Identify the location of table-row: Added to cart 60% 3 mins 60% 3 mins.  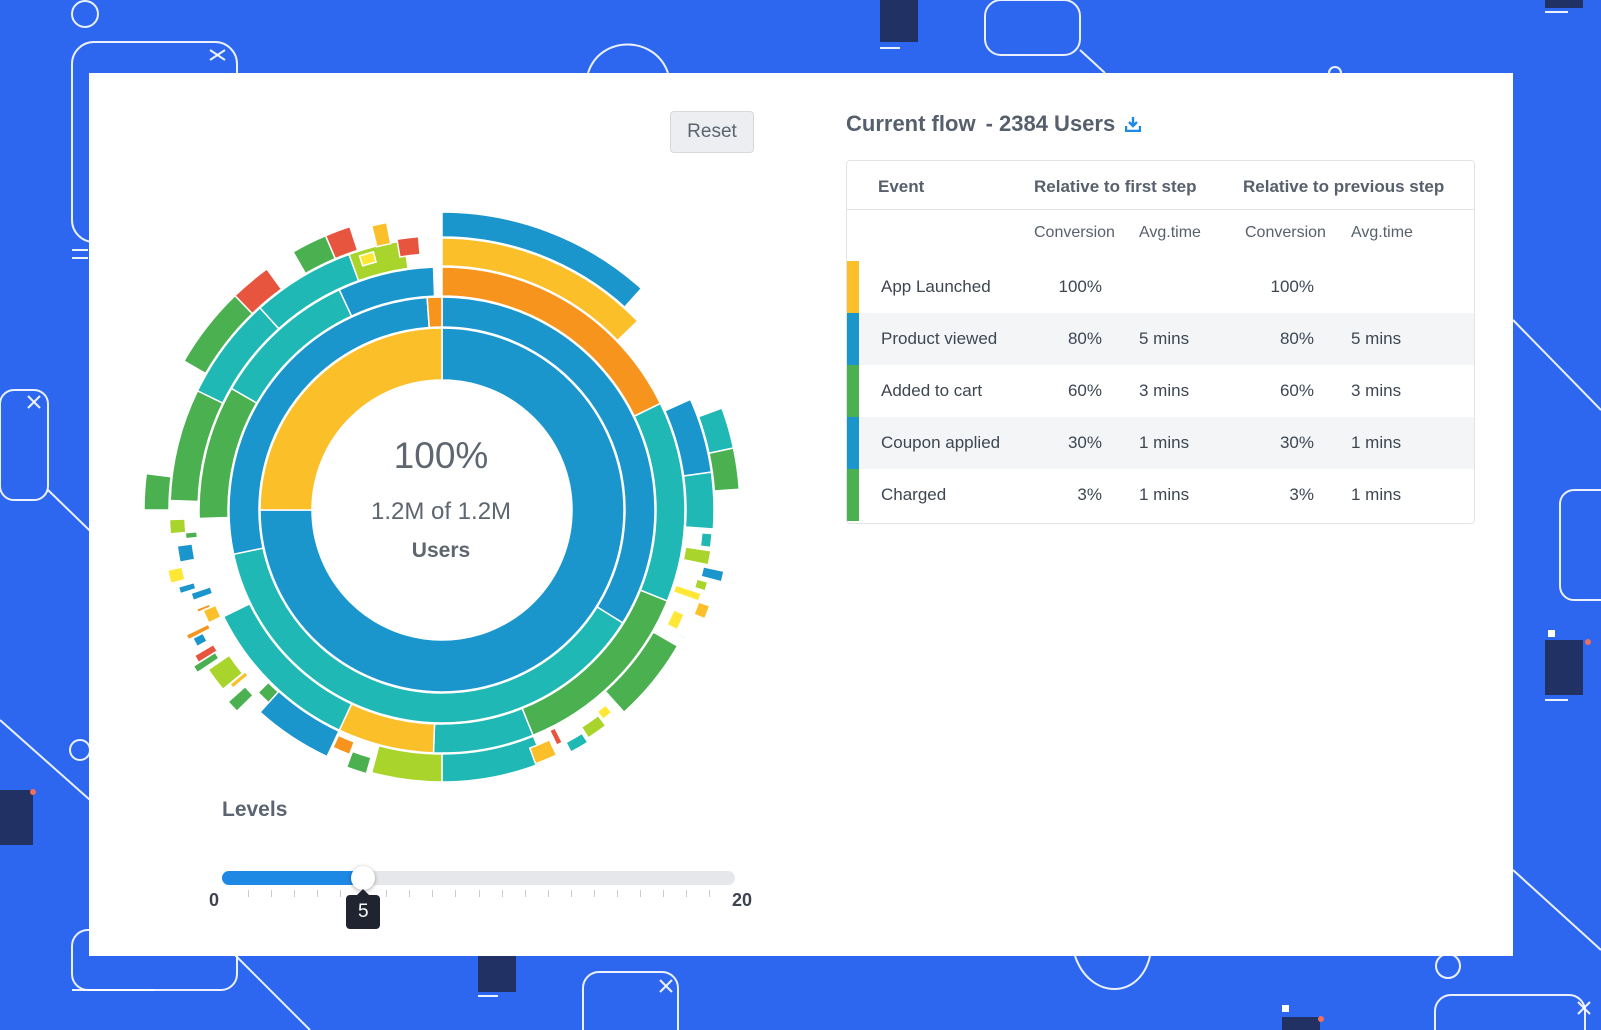
(1160, 391).